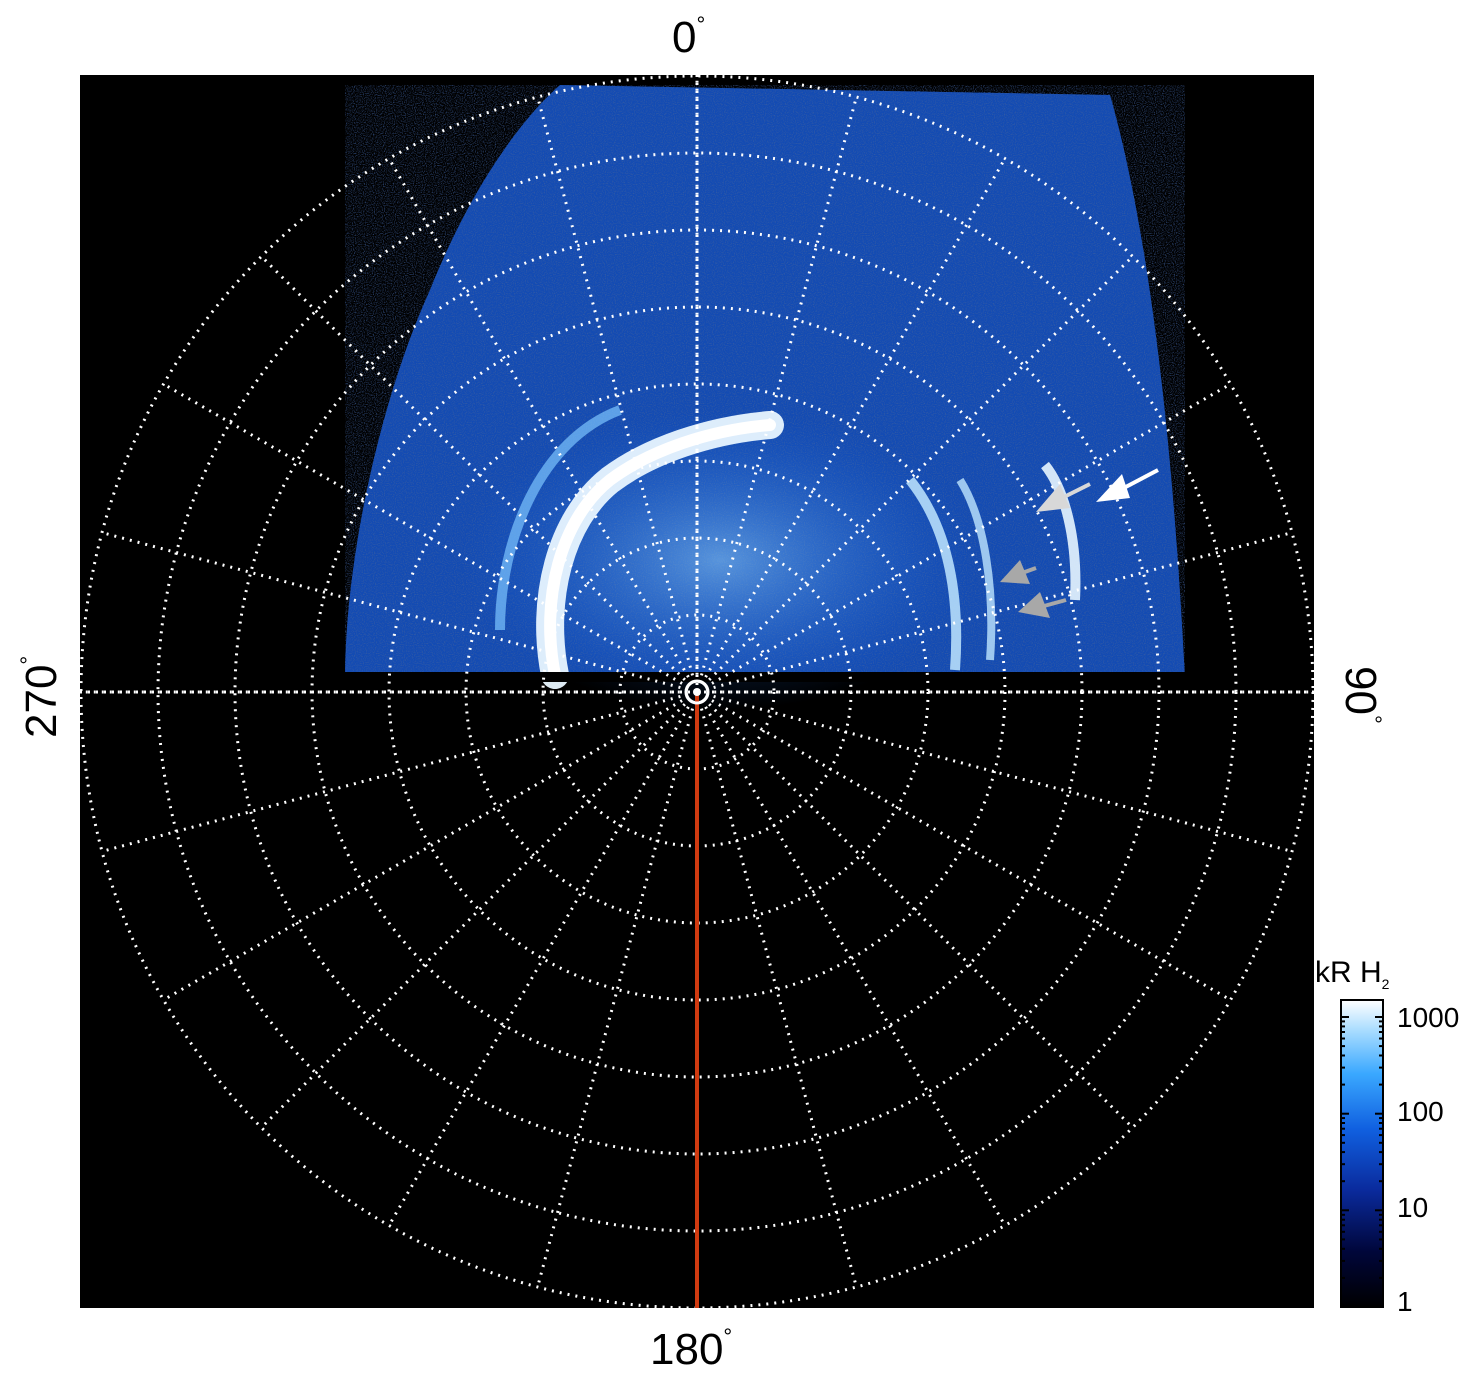  Describe the element at coordinates (1361, 695) in the screenshot. I see `azimuth-label-90: 90°` at that location.